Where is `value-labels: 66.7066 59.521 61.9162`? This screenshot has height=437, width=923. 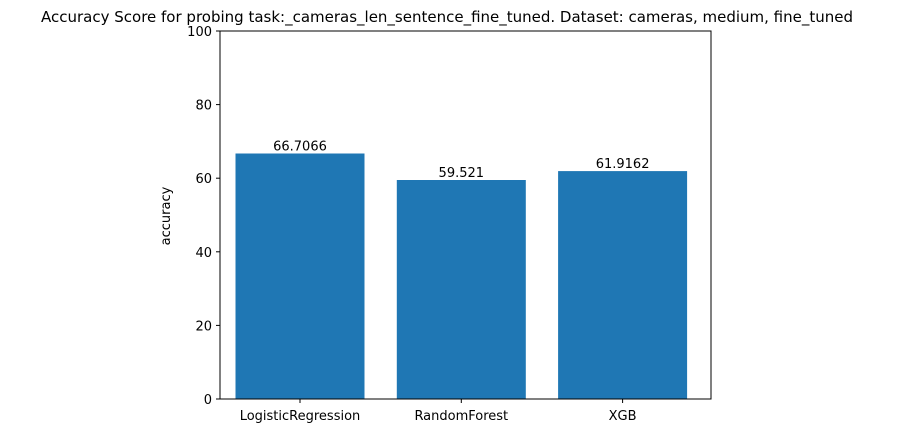
value-labels: 66.7066 59.521 61.9162 is located at coordinates (461, 161).